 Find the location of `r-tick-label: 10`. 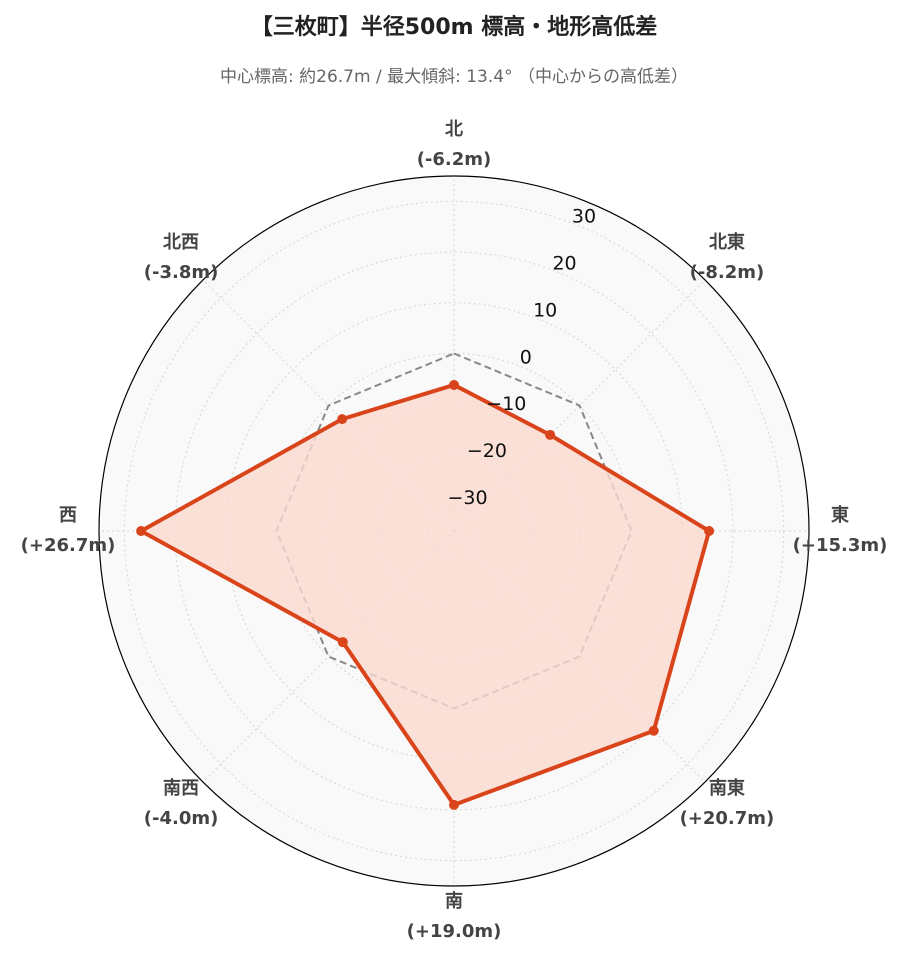

r-tick-label: 10 is located at coordinates (545, 310).